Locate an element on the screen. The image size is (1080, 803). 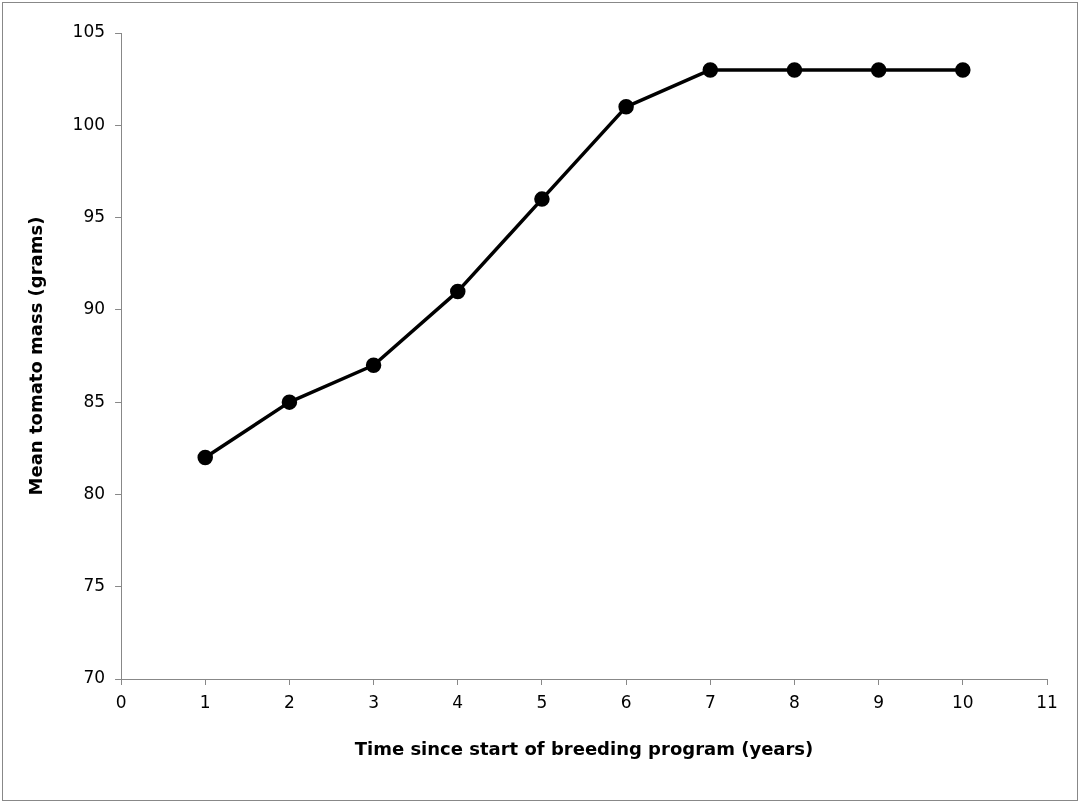
y-tick-label: 90 is located at coordinates (94, 308).